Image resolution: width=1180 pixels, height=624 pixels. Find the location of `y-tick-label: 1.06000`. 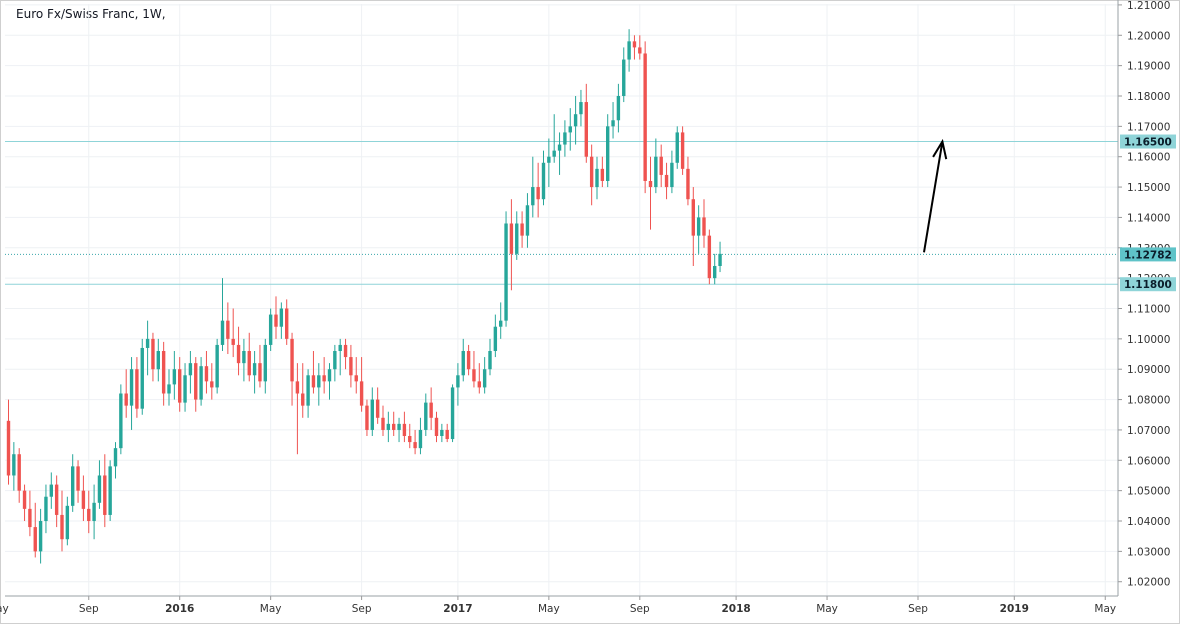

y-tick-label: 1.06000 is located at coordinates (1148, 461).